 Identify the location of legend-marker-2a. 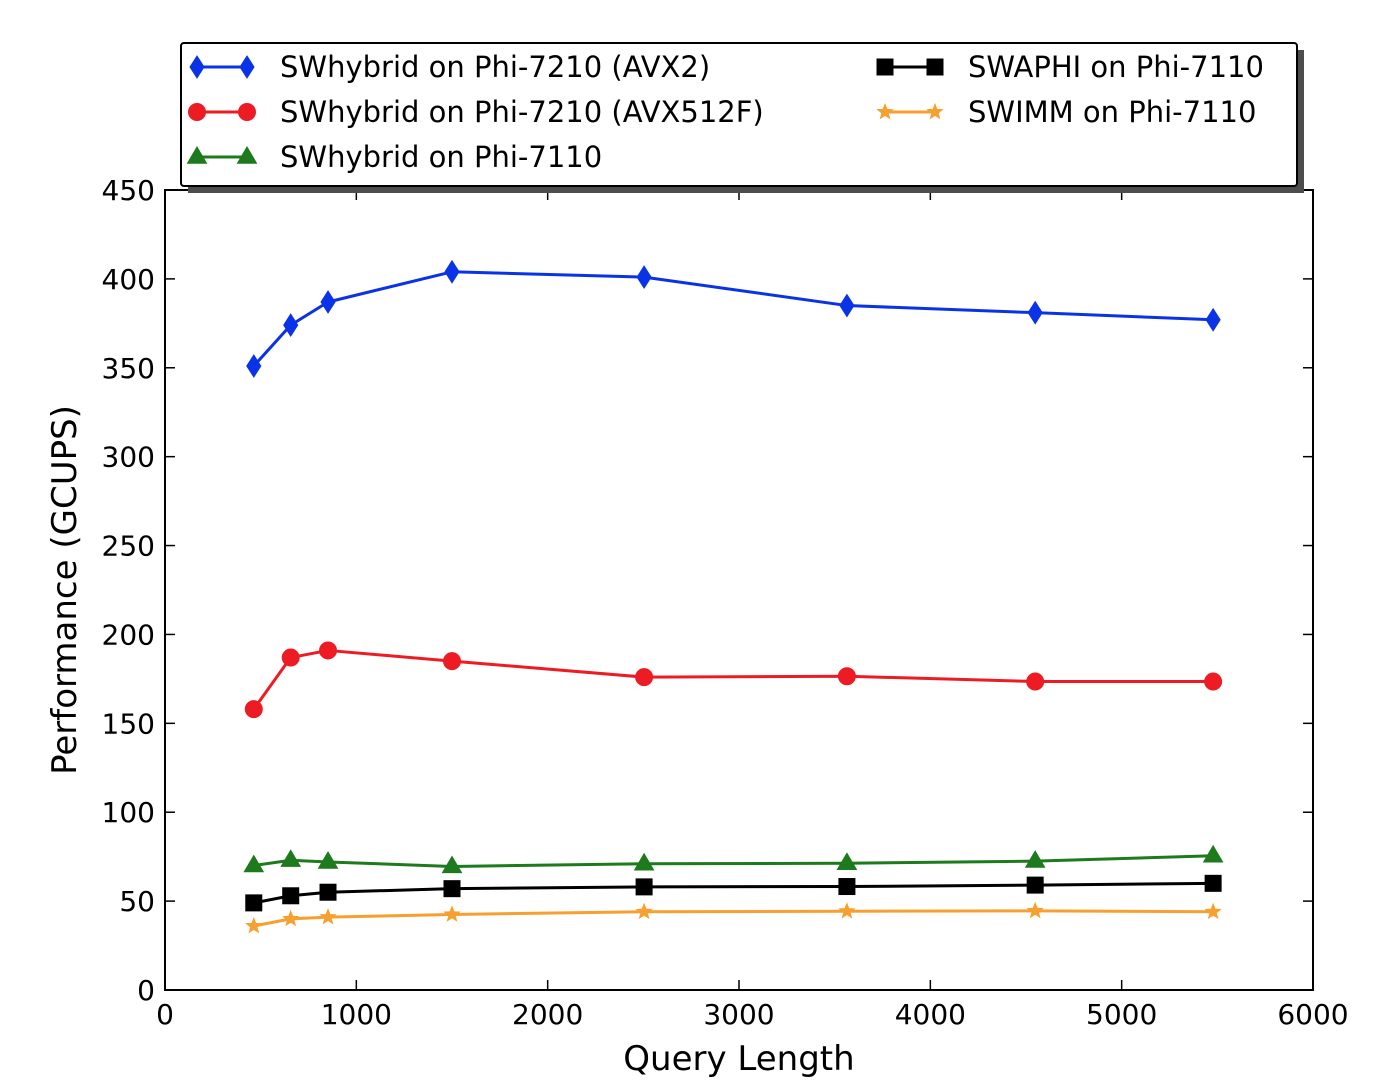
(197, 112).